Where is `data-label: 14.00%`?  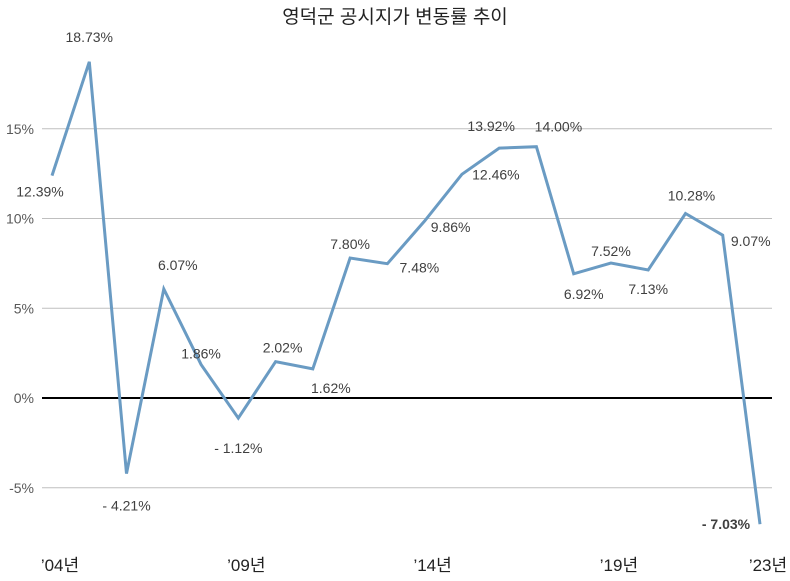
data-label: 14.00% is located at coordinates (558, 127).